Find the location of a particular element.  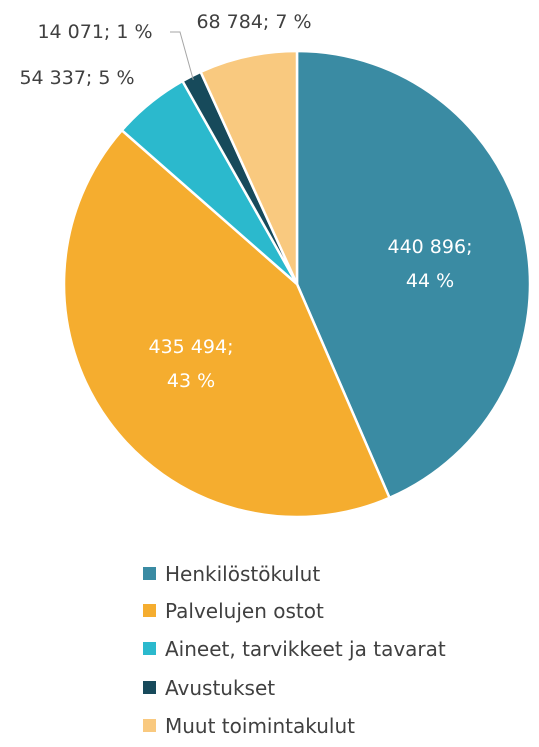

data-label: 54 337; 5 % is located at coordinates (77, 78).